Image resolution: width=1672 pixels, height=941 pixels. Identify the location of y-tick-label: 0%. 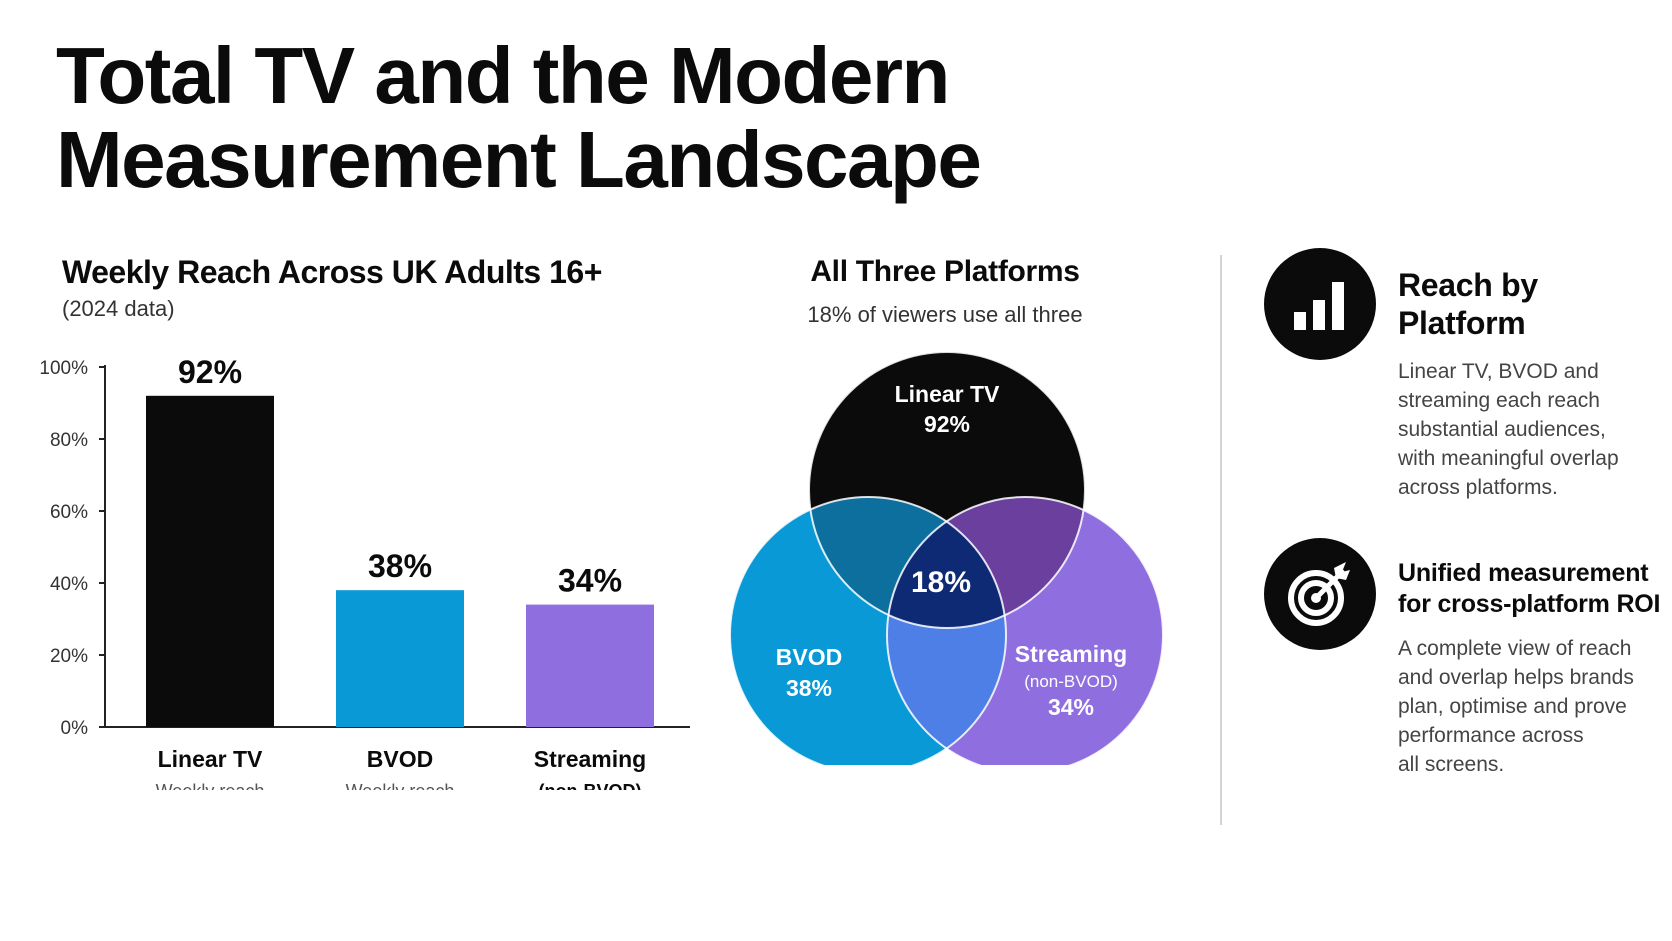
(75, 728).